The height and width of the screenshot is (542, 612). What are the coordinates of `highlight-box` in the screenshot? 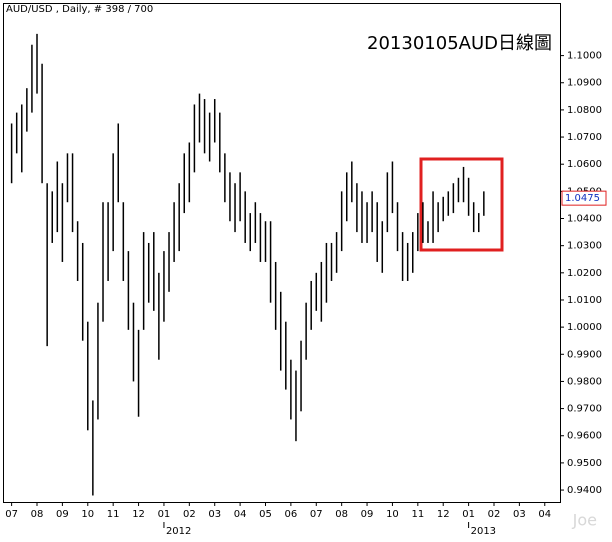 It's located at (461, 204).